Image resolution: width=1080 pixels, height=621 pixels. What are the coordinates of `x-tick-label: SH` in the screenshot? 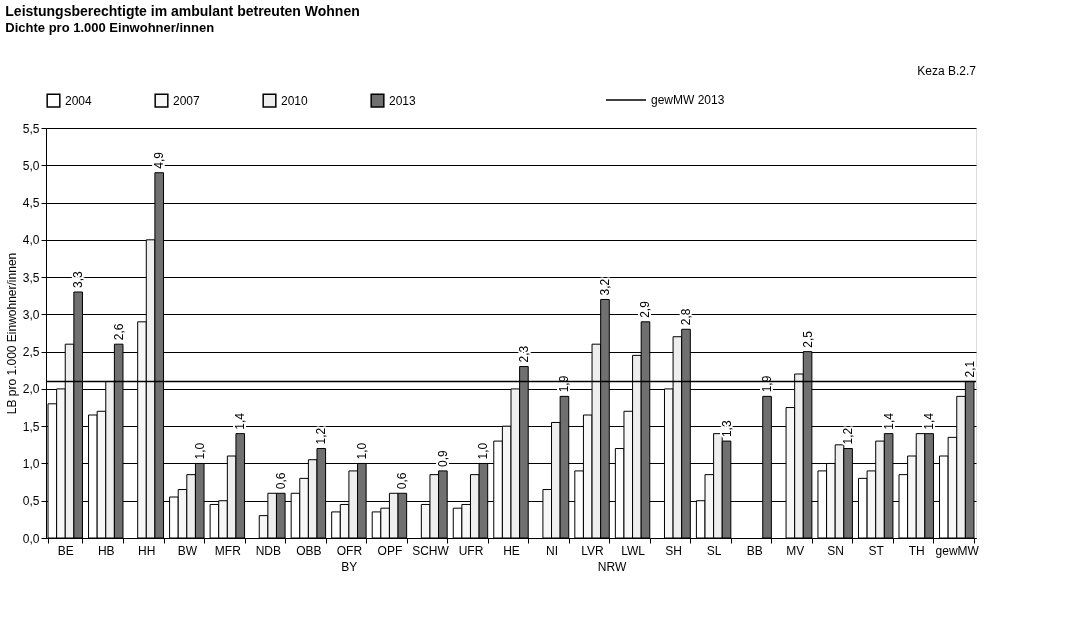 It's located at (673, 550).